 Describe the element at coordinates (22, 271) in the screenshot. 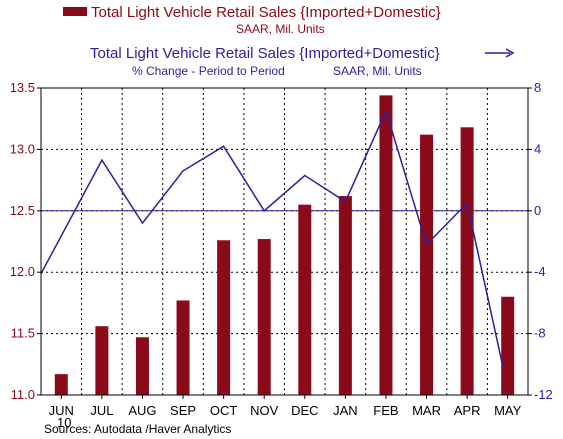

I see `left-tick-label: 12.0` at that location.